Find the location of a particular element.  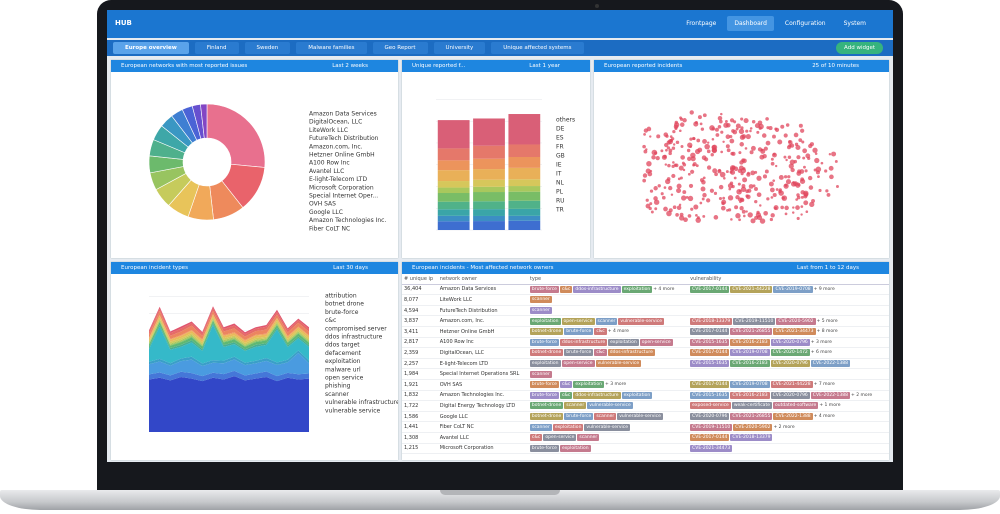

cell-type: botnet-drone scanner vulnerable-service is located at coordinates (608, 406).